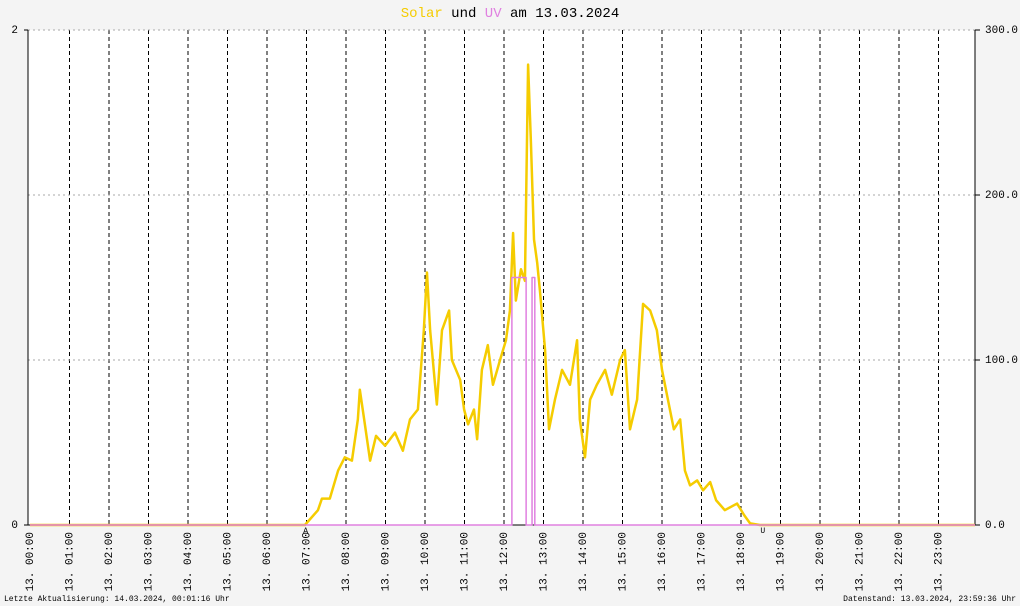 The width and height of the screenshot is (1020, 606). Describe the element at coordinates (781, 561) in the screenshot. I see `x-tick-label: 13. 19:00` at that location.